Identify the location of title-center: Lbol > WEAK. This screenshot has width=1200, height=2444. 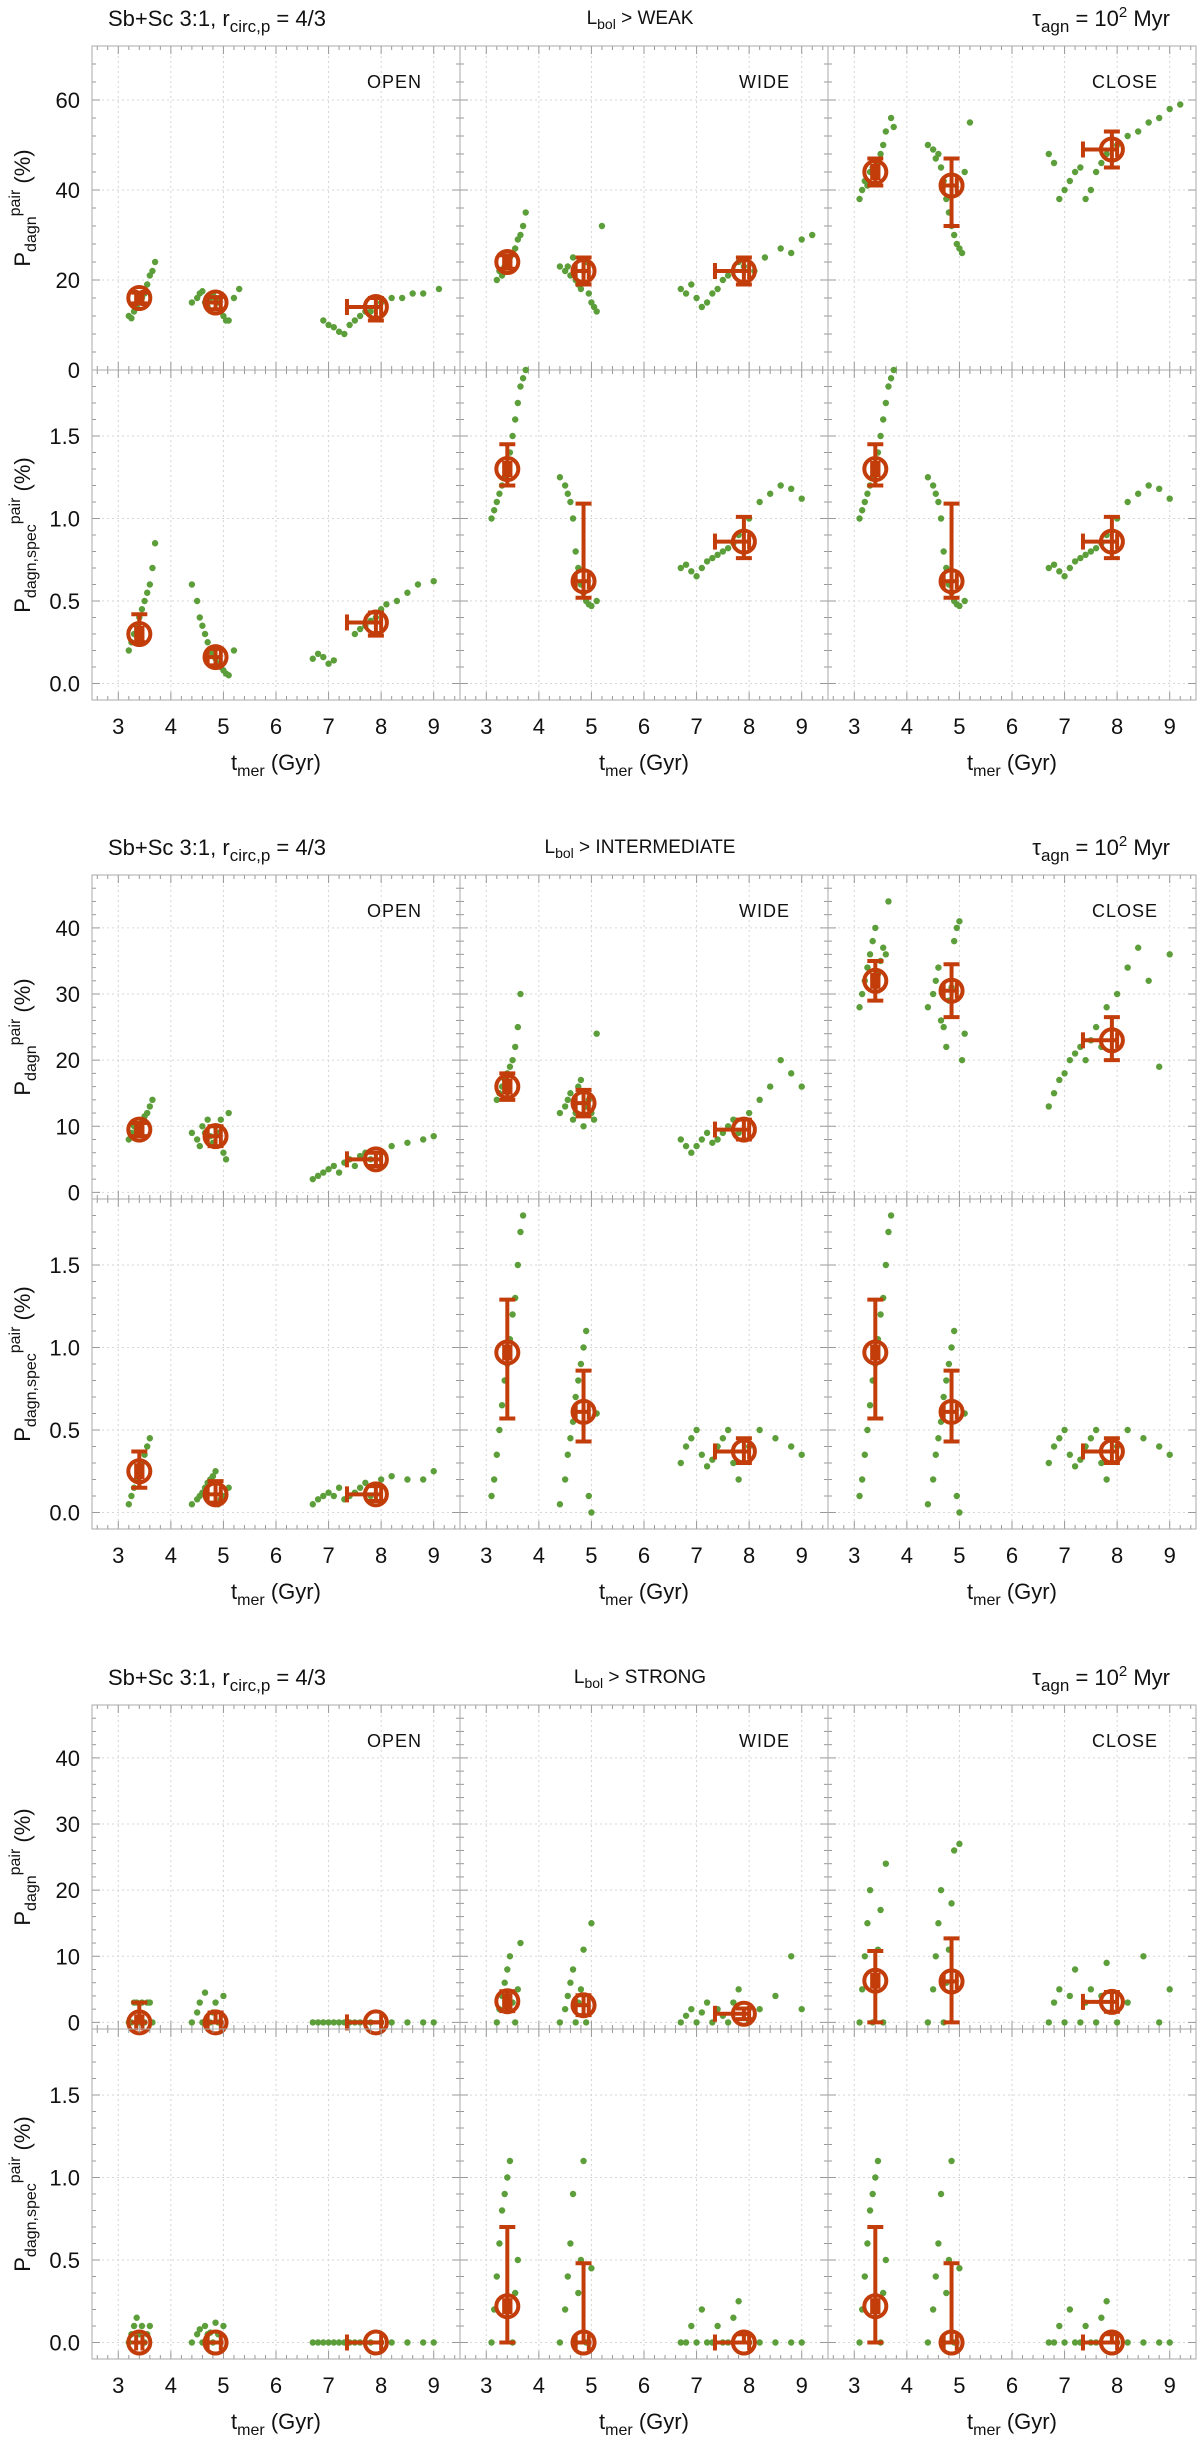
(640, 20).